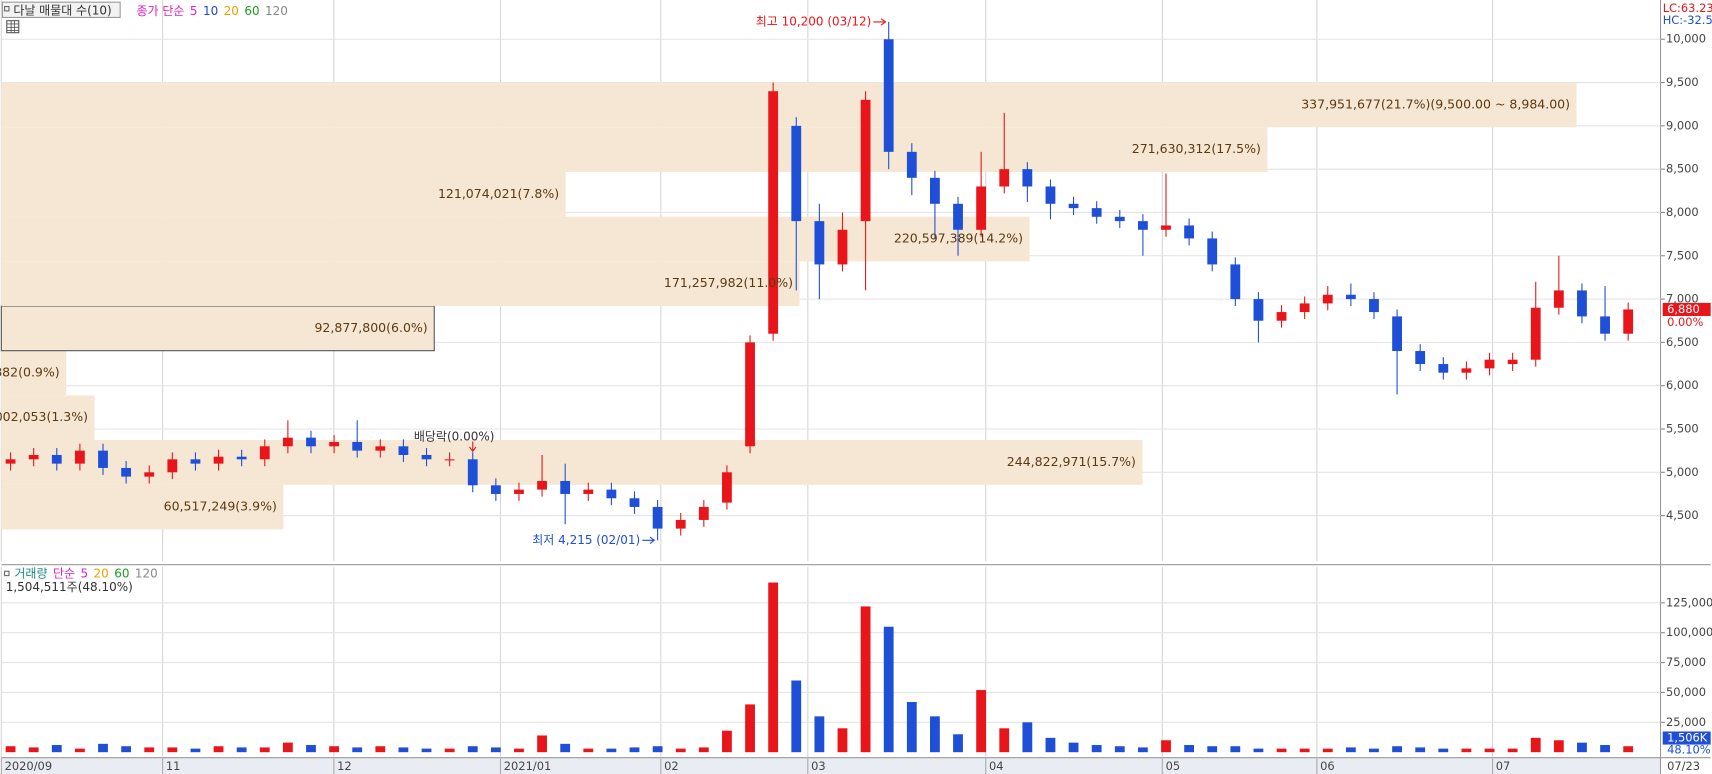  I want to click on current-price: 6,880, so click(1683, 309).